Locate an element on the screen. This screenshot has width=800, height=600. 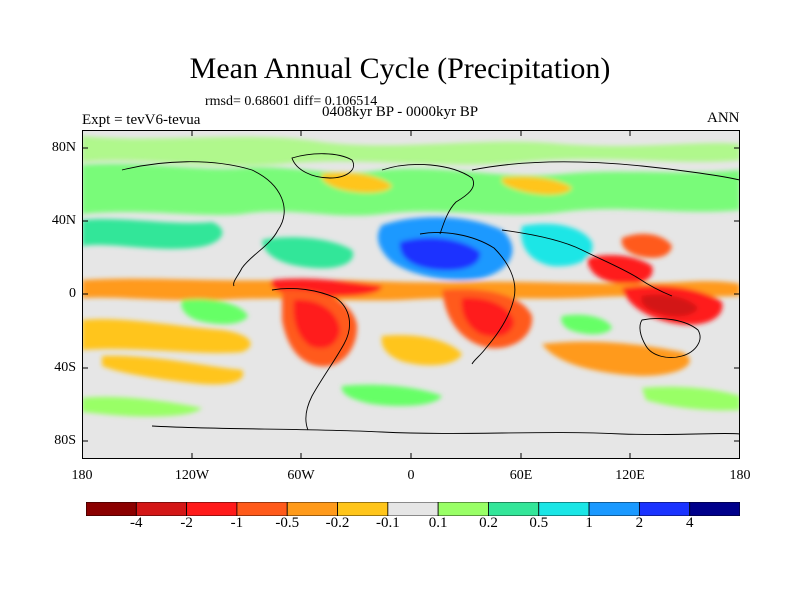
lon-label: 0 is located at coordinates (411, 475).